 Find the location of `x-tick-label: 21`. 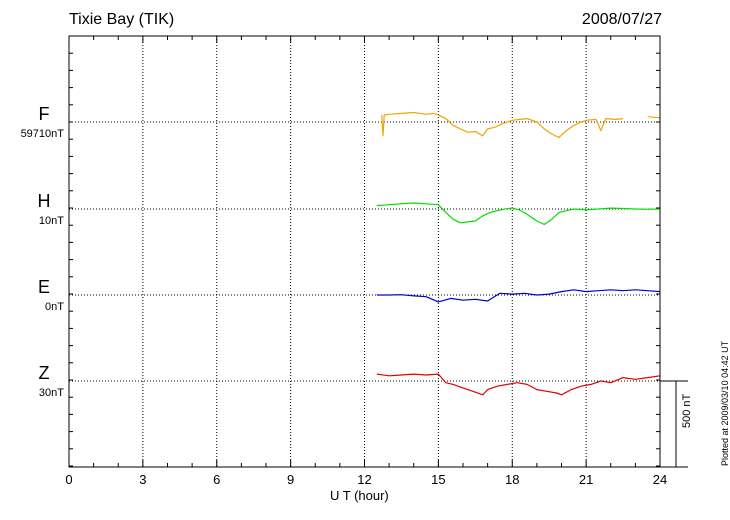

x-tick-label: 21 is located at coordinates (586, 479).